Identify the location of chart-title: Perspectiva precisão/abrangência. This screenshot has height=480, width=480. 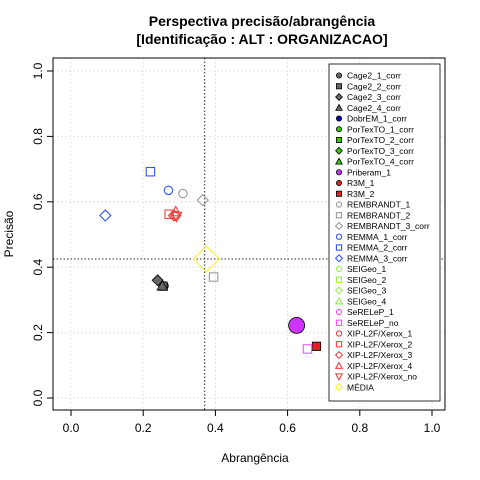
(262, 21).